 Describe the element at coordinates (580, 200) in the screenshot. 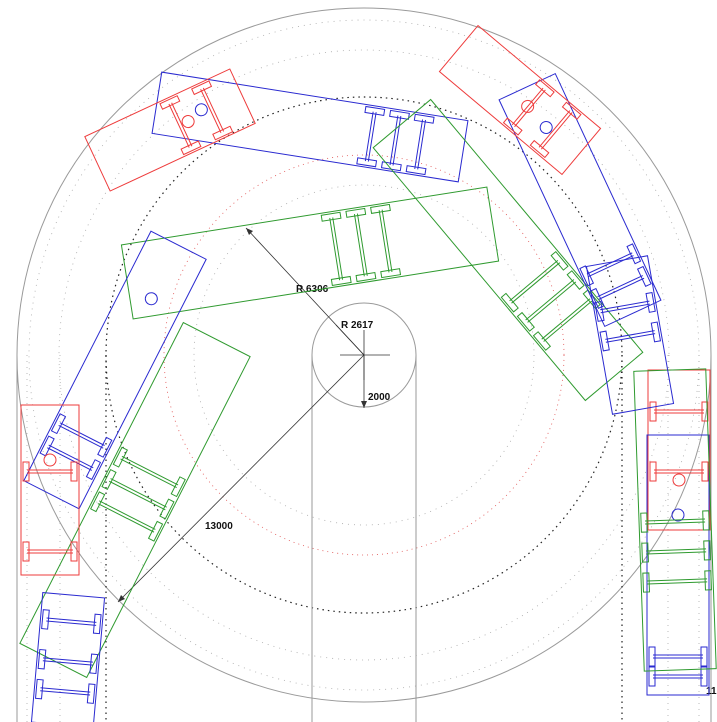

I see `vehicle-blue-right` at that location.